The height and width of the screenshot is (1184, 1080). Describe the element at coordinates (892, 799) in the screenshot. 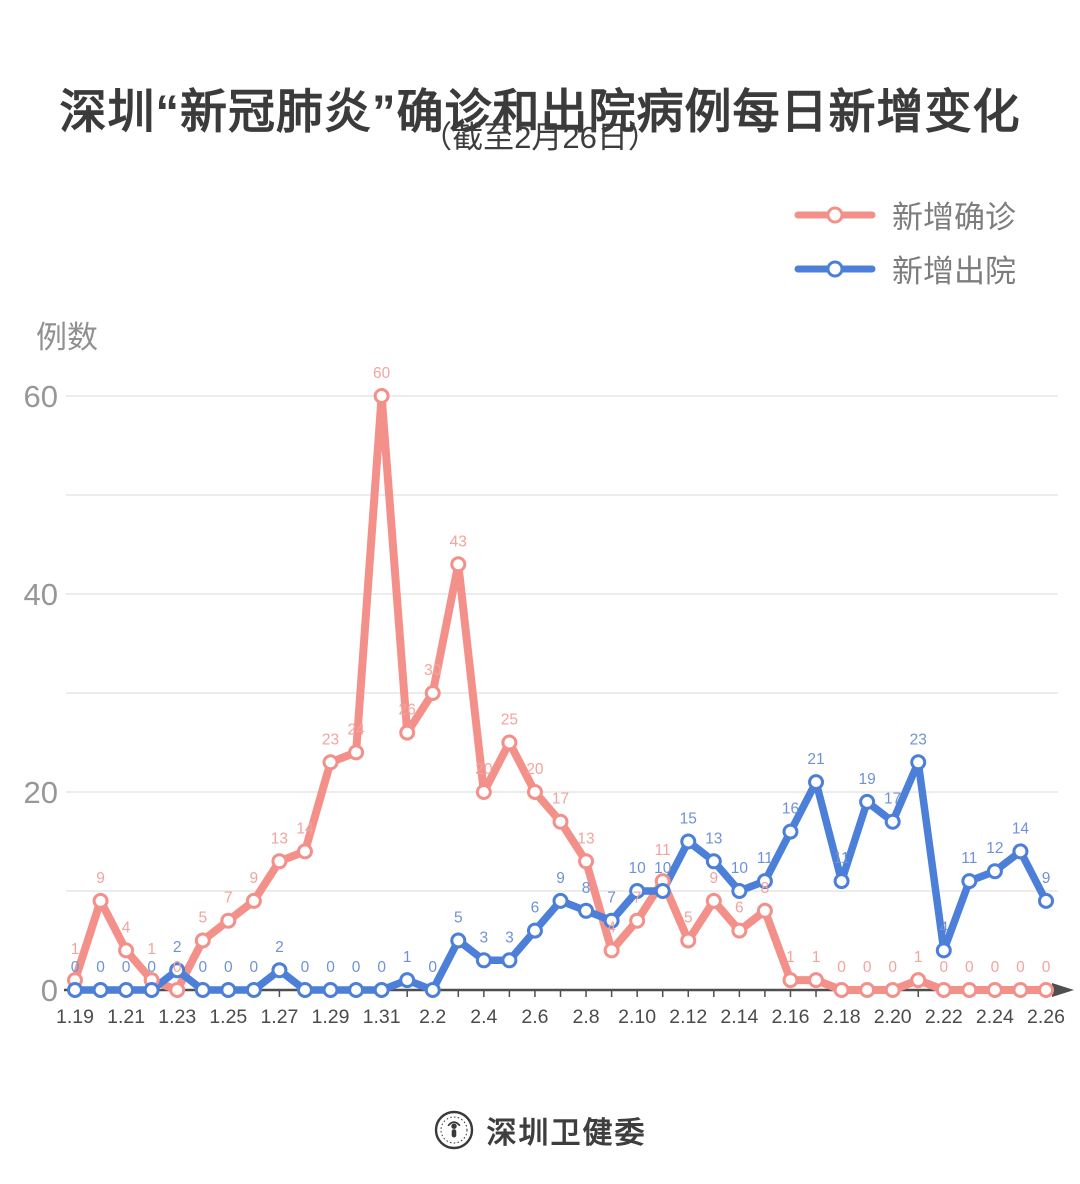

I see `discharged-value-label: 17` at that location.